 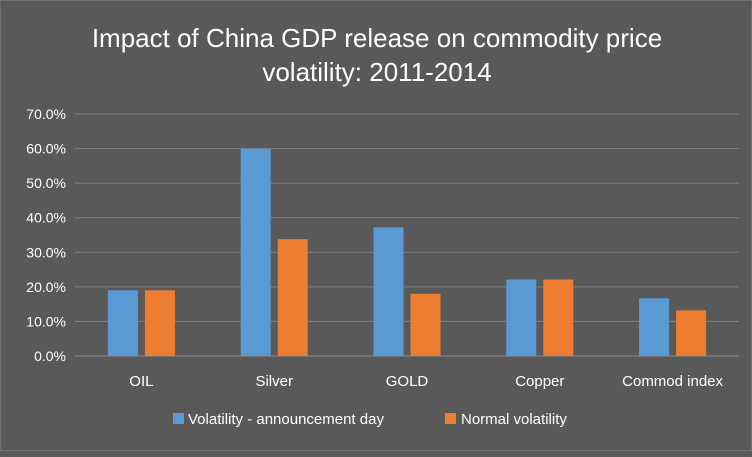 I want to click on x-category-label-oil: OIL, so click(x=141, y=381).